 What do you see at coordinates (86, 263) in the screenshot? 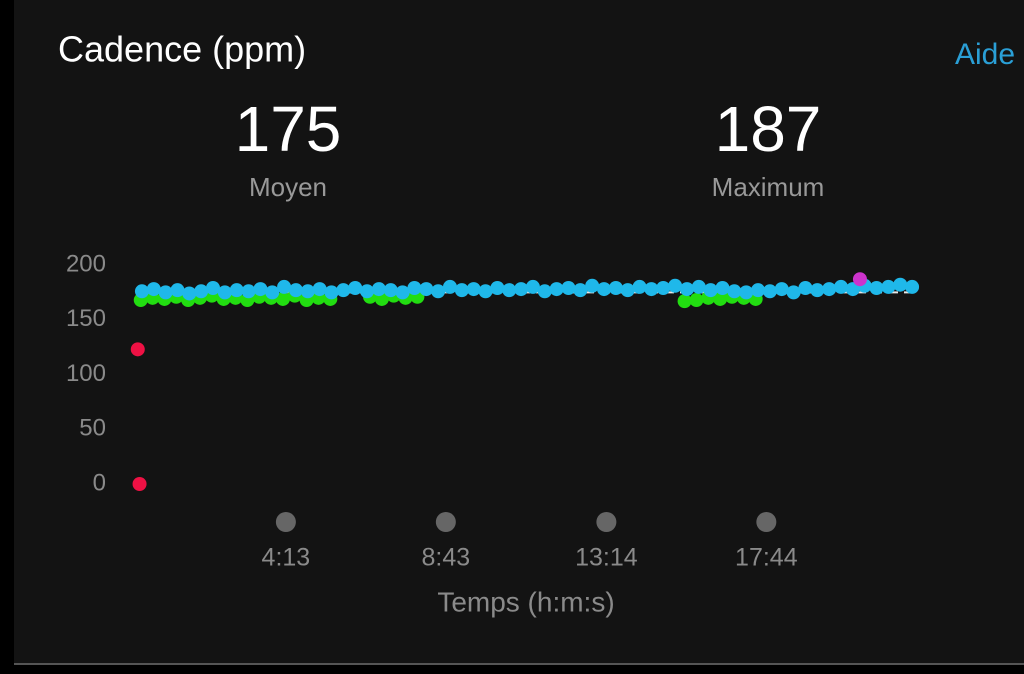
I see `y-tick-label: 200` at bounding box center [86, 263].